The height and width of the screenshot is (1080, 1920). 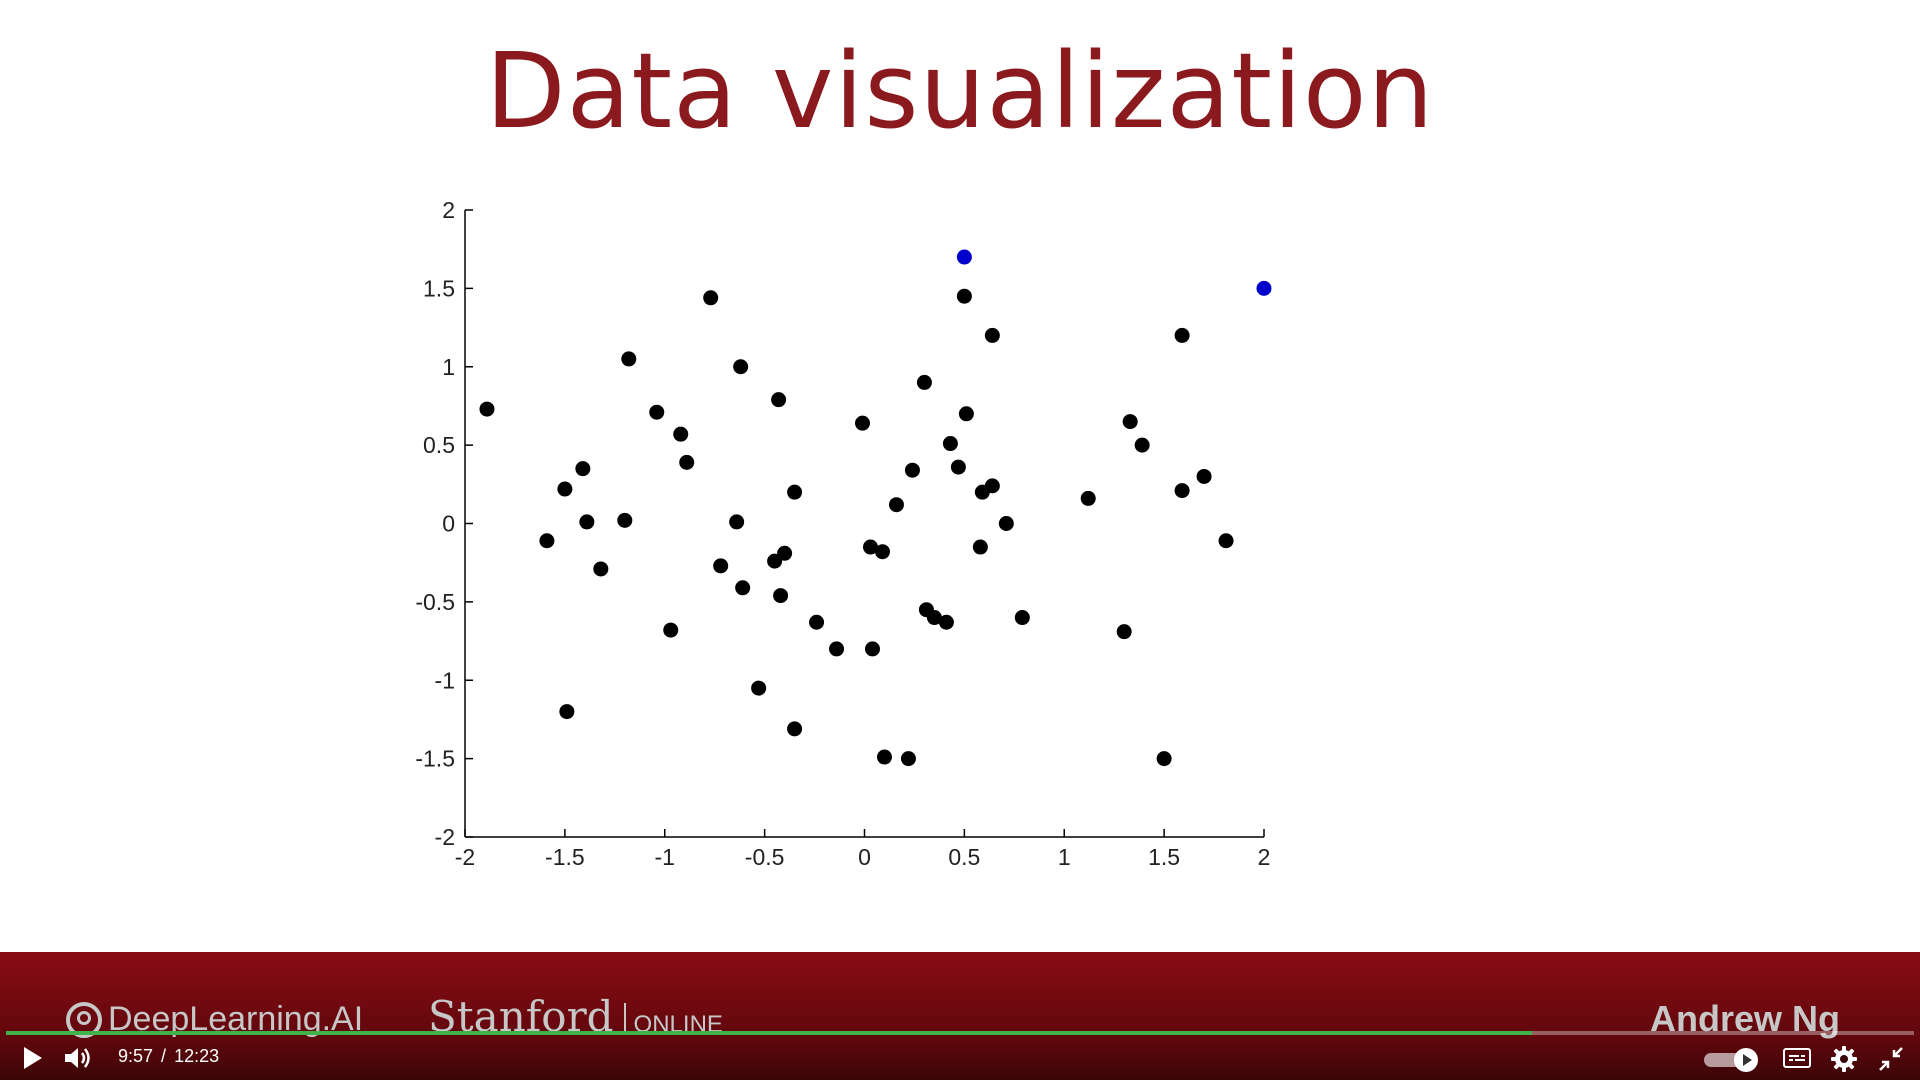 I want to click on captions-button, so click(x=1797, y=1058).